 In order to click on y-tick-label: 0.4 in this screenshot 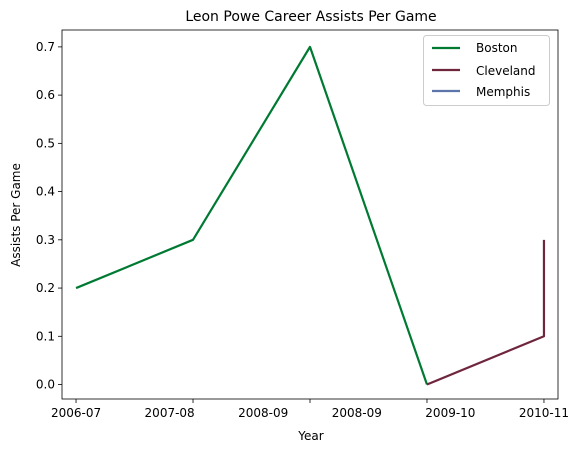, I will do `click(45, 192)`.